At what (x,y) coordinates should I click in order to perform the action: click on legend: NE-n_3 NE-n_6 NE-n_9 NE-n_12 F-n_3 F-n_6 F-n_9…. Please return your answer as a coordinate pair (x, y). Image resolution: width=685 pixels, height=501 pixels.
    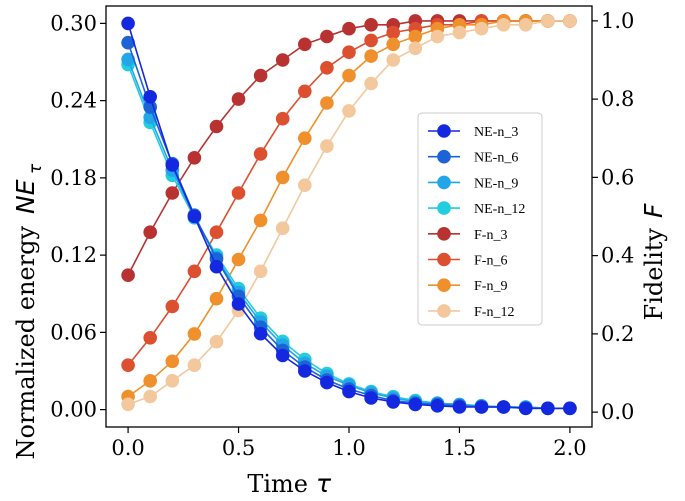
    Looking at the image, I should click on (480, 219).